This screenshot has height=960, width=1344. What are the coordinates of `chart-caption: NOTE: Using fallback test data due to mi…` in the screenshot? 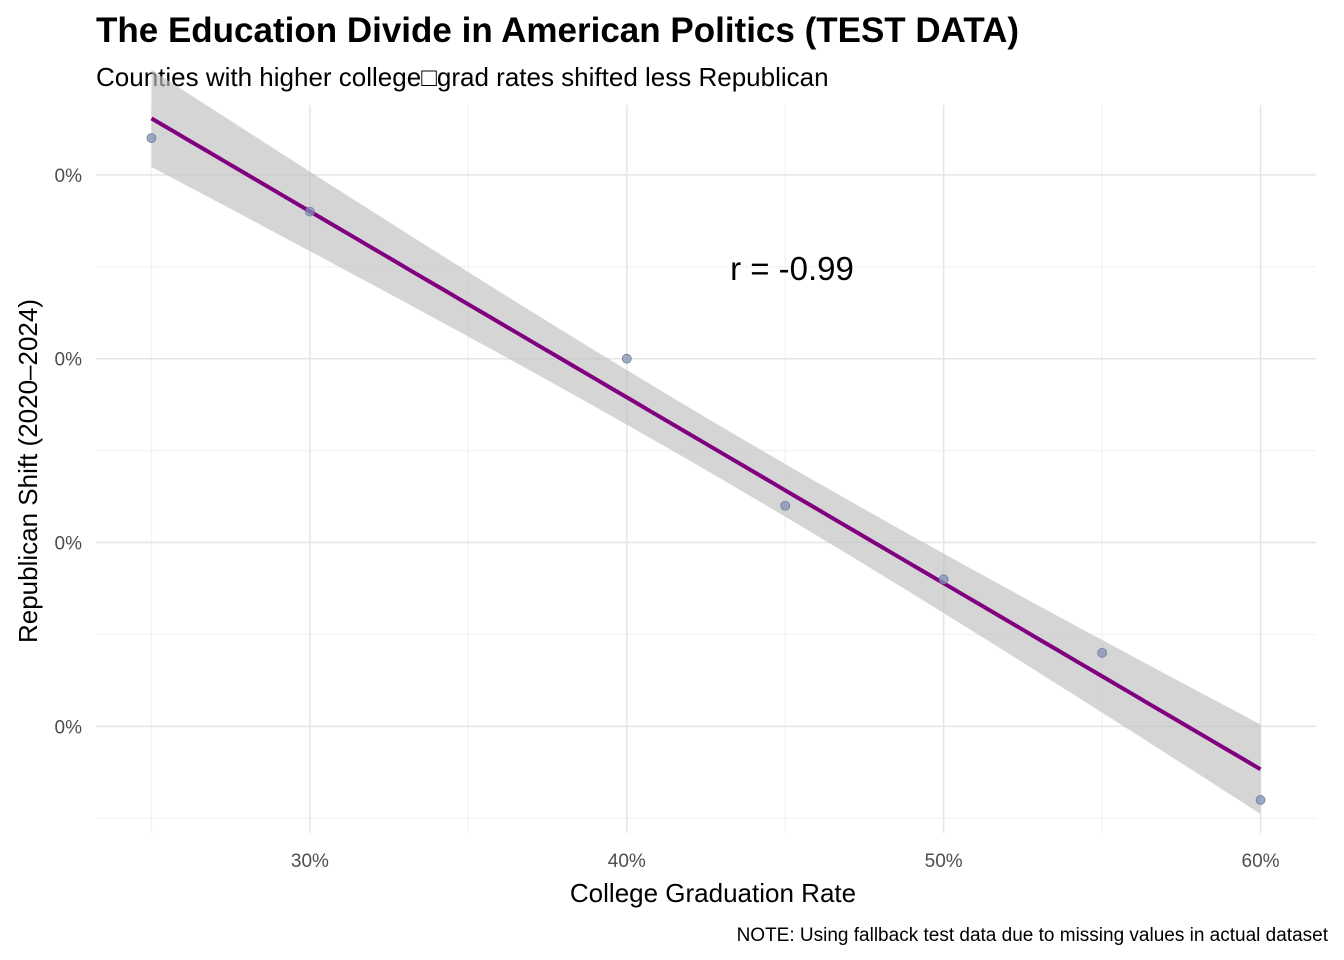 It's located at (1033, 935).